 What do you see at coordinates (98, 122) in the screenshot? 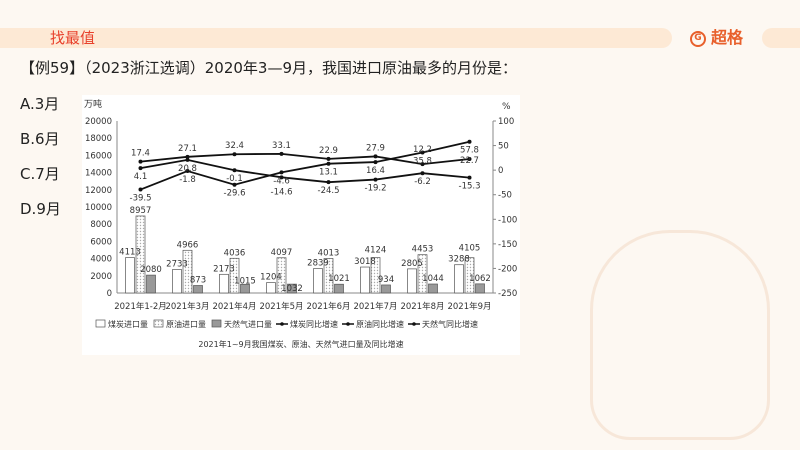
I see `left-tick-label: 20000` at bounding box center [98, 122].